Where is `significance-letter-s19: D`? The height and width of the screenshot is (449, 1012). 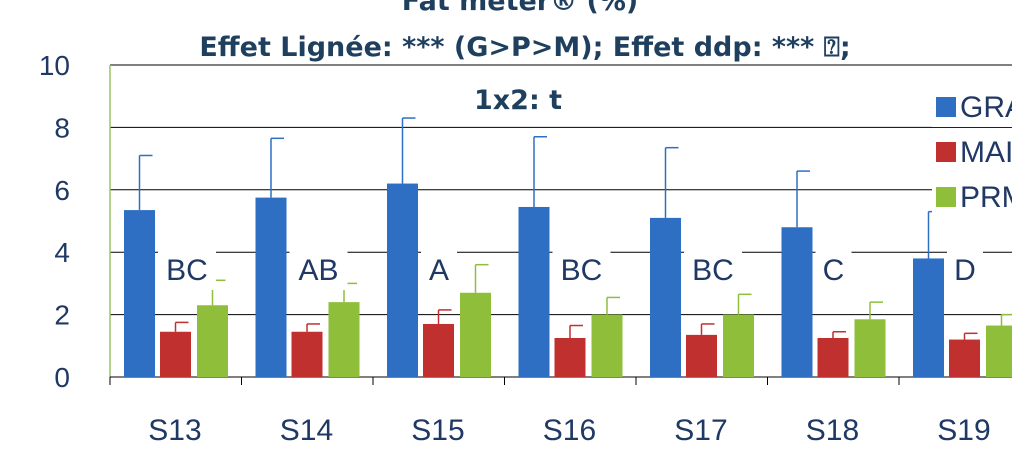 significance-letter-s19: D is located at coordinates (965, 270).